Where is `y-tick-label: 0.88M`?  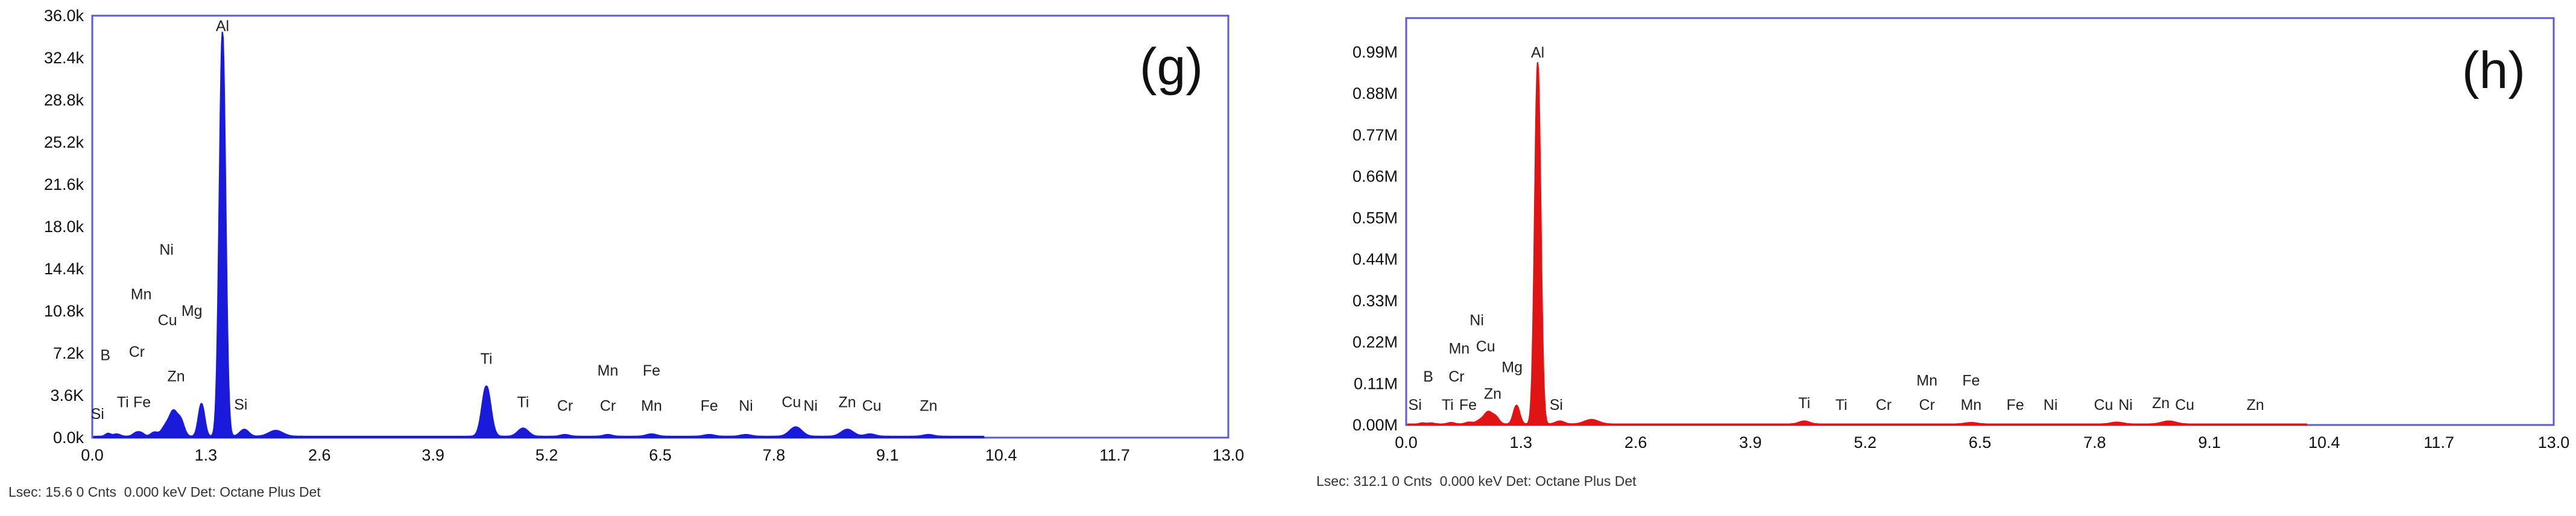
y-tick-label: 0.88M is located at coordinates (1376, 93).